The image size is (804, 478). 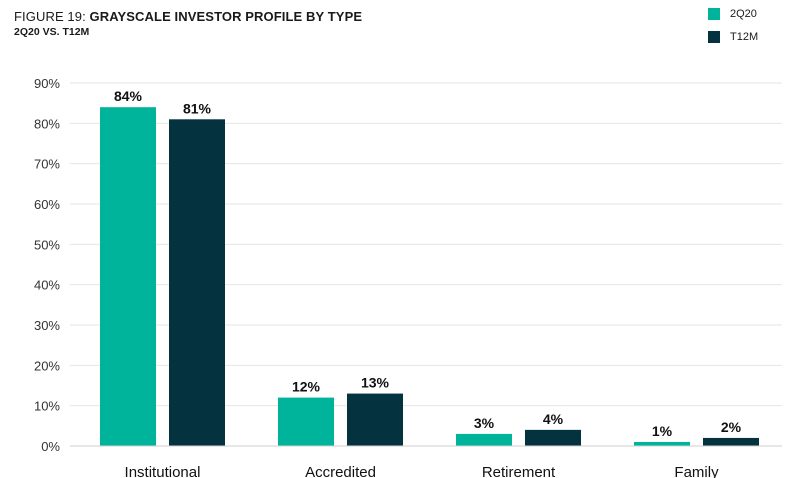 I want to click on y-tick-label-60: 60%, so click(x=47, y=204).